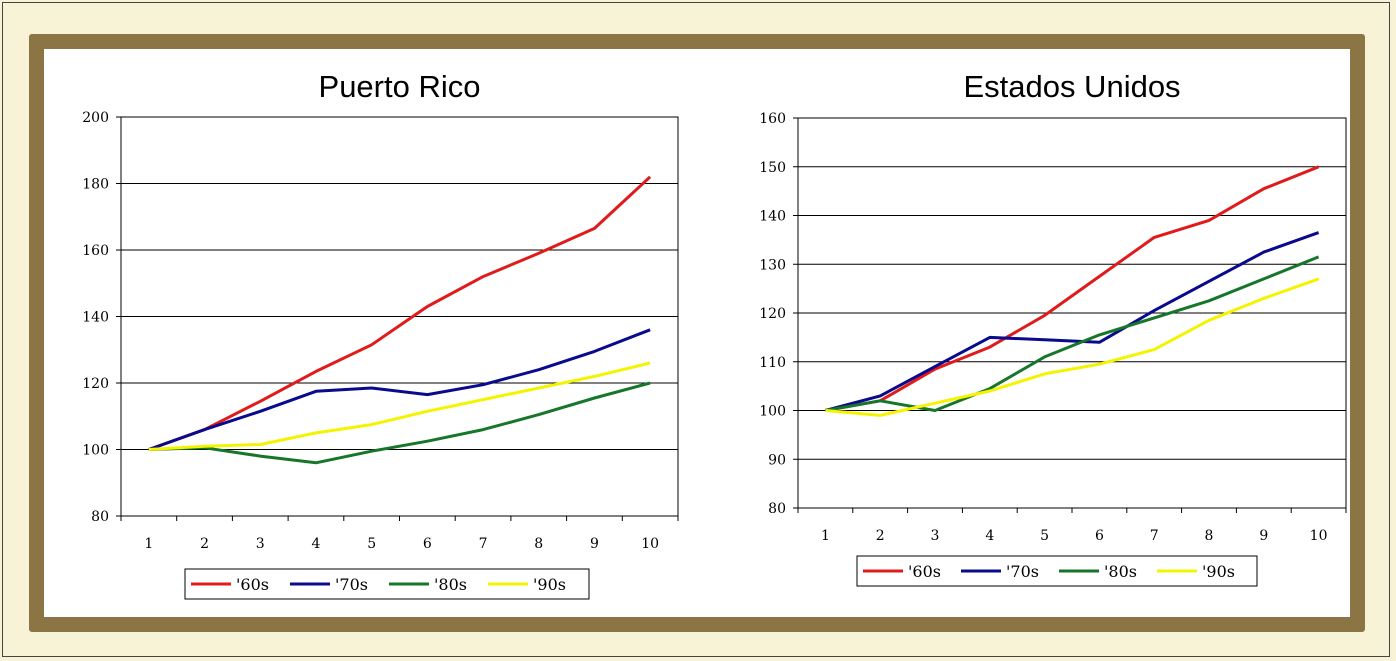 This screenshot has height=661, width=1396. I want to click on y-tick-label: 200, so click(95, 118).